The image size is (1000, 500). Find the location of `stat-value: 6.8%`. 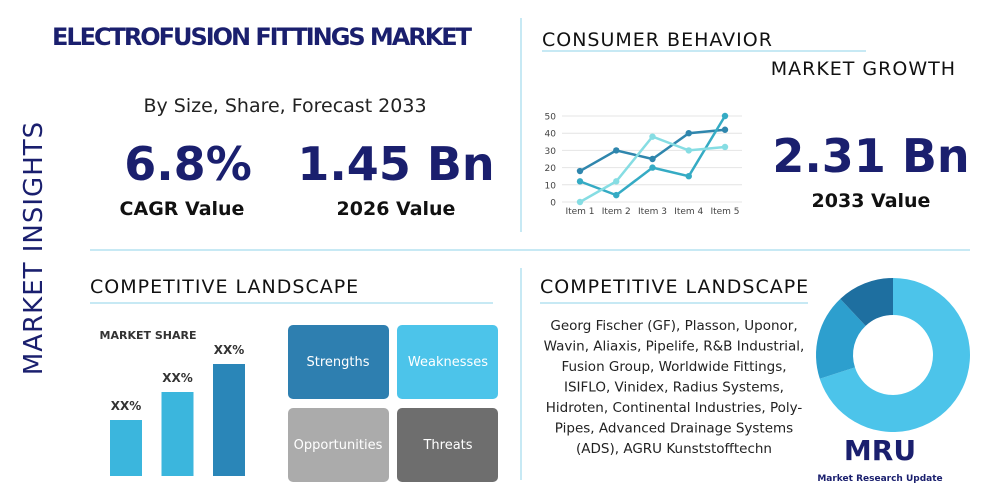

stat-value: 6.8% is located at coordinates (188, 164).